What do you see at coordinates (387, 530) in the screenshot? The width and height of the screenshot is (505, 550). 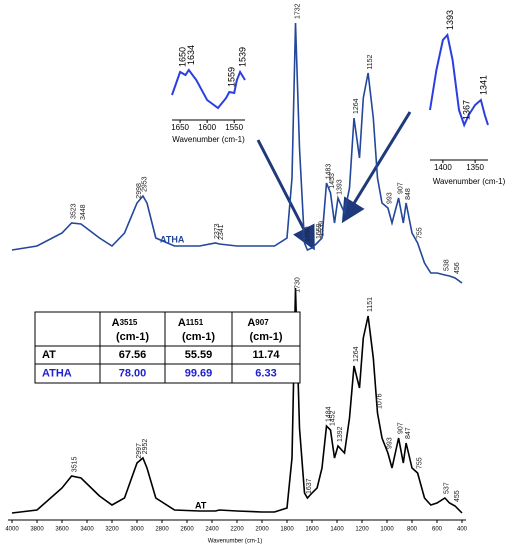 I see `x-tick-label: 1000` at bounding box center [387, 530].